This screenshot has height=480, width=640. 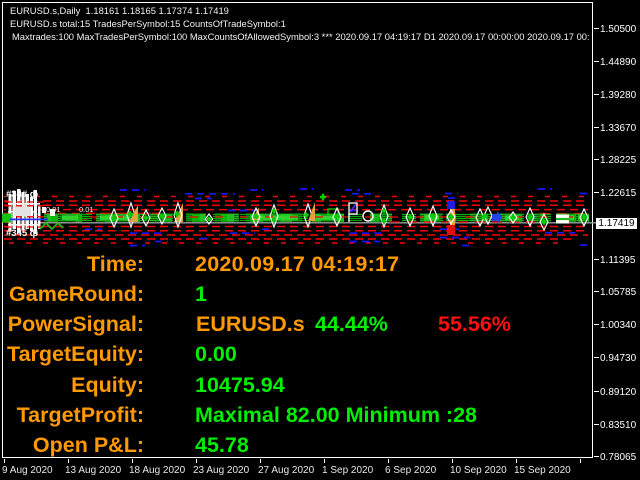 I want to click on svg-text: #345 ф, so click(x=22, y=233).